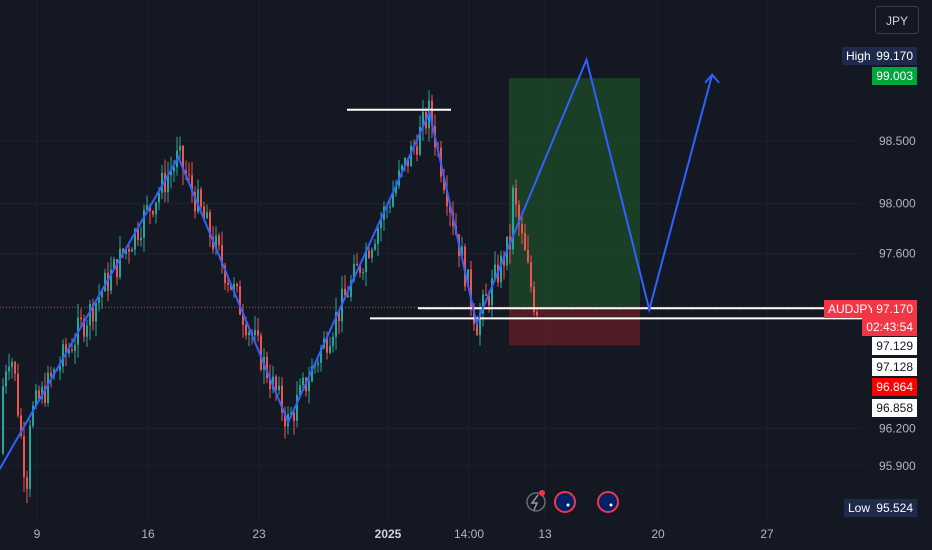  Describe the element at coordinates (469, 534) in the screenshot. I see `x-tick-label: 14:00` at that location.